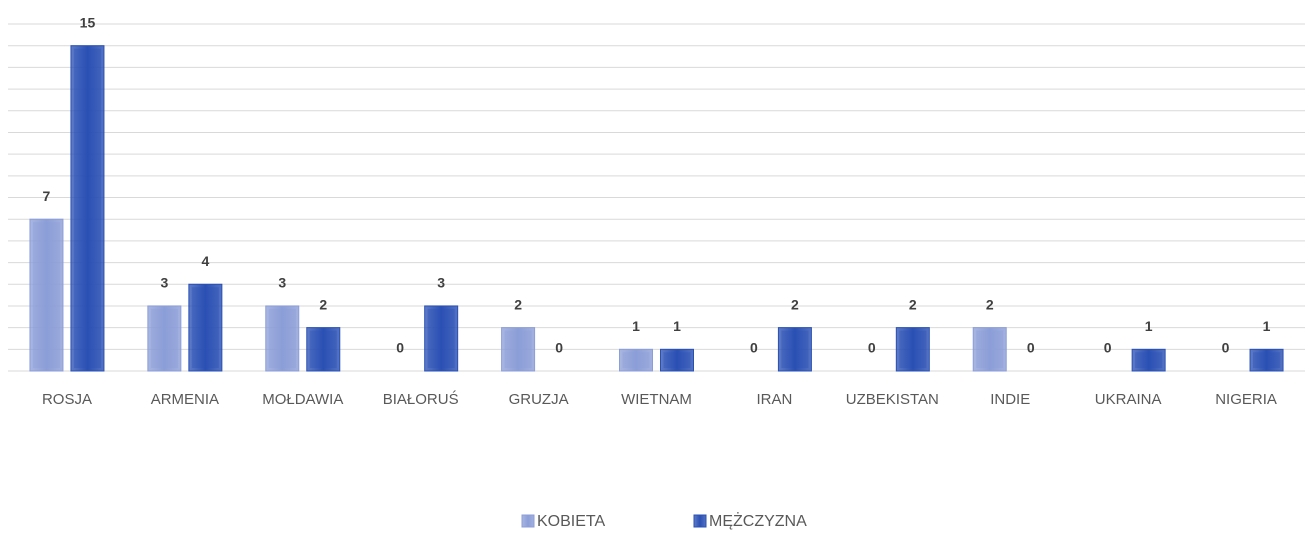  What do you see at coordinates (1128, 399) in the screenshot?
I see `x-tick-label: UKRAINA` at bounding box center [1128, 399].